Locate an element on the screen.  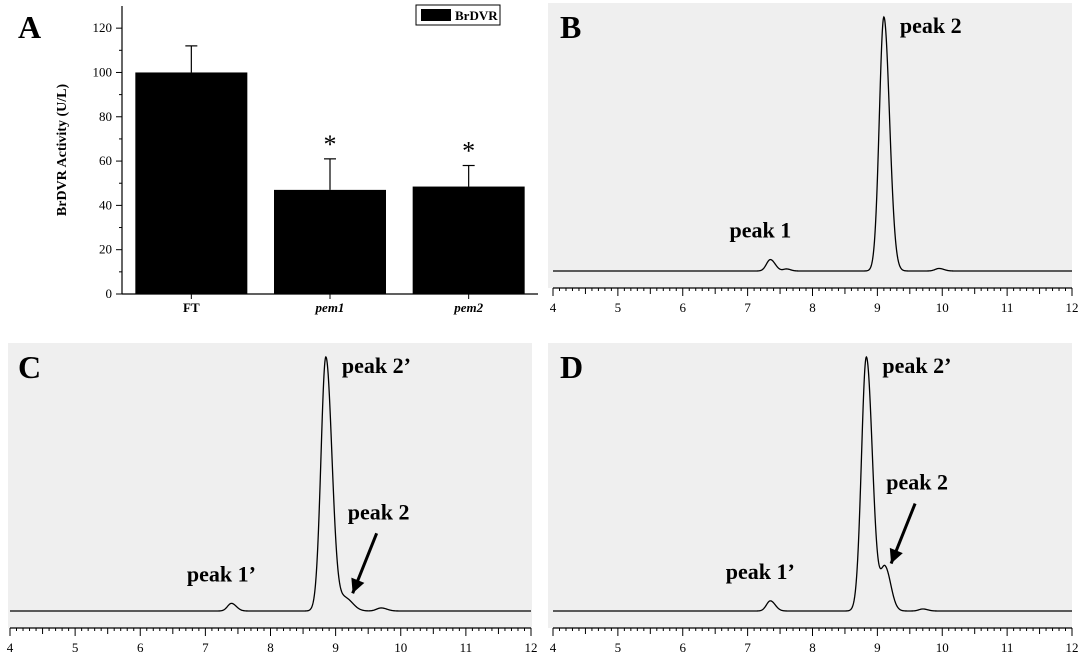
y-tick-label: 120 is located at coordinates (103, 27).